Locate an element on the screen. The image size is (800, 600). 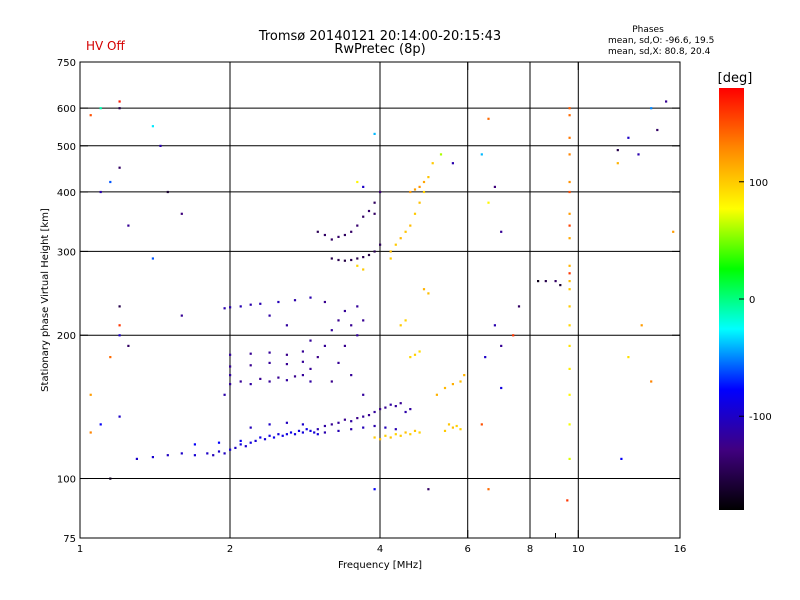
y-tick-label: 400 is located at coordinates (66, 193).